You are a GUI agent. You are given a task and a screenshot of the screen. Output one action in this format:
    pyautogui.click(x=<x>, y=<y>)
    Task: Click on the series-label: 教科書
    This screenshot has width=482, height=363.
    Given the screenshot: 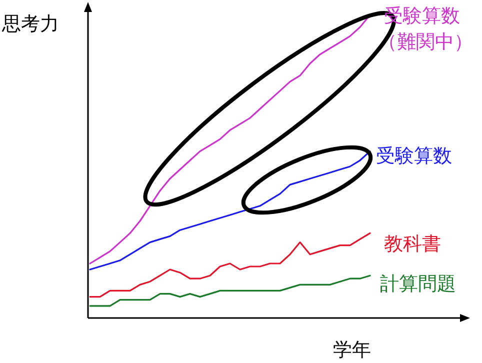 What is the action you would take?
    pyautogui.click(x=412, y=244)
    